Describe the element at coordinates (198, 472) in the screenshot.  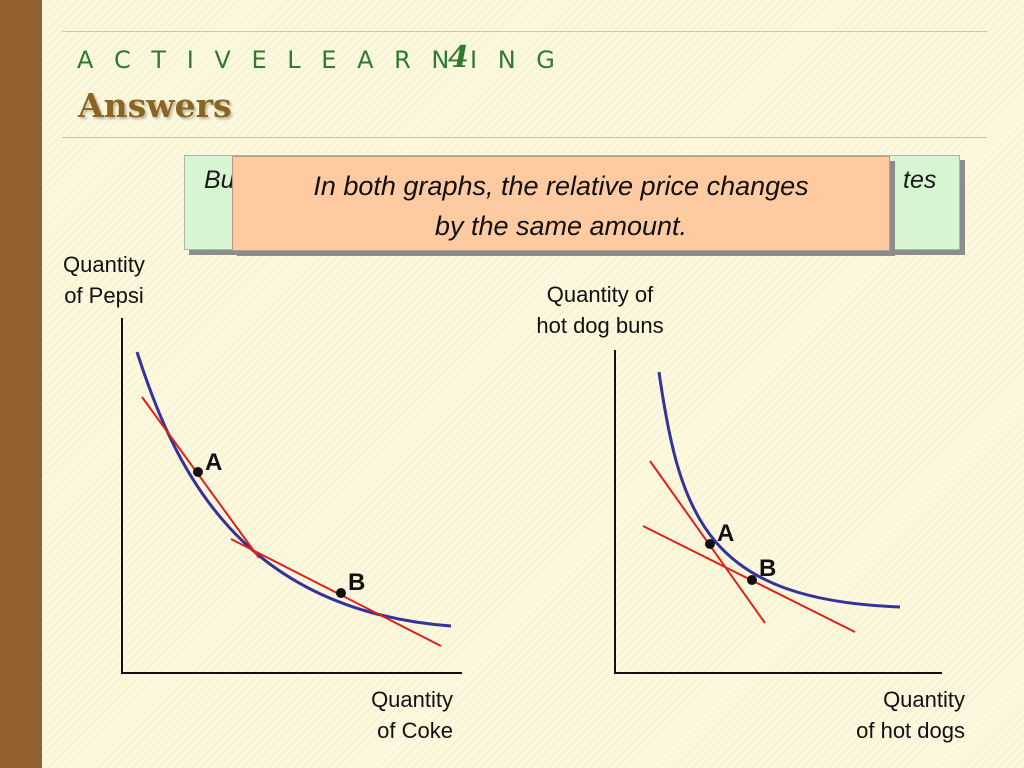
I see `left-point-a-marker` at that location.